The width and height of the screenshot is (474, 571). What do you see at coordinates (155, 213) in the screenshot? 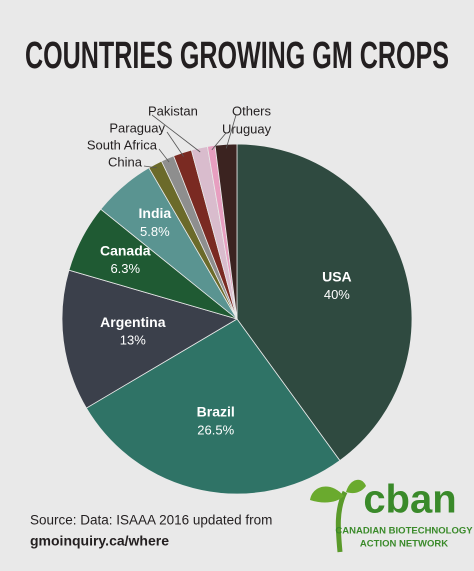
I see `slice-label: India` at bounding box center [155, 213].